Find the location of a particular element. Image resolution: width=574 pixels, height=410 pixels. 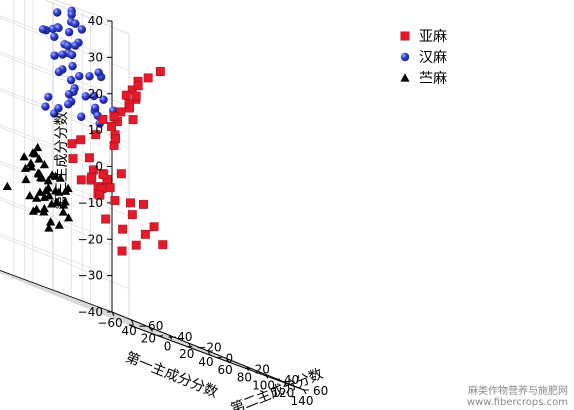

x-tick-label: 100 is located at coordinates (263, 385).